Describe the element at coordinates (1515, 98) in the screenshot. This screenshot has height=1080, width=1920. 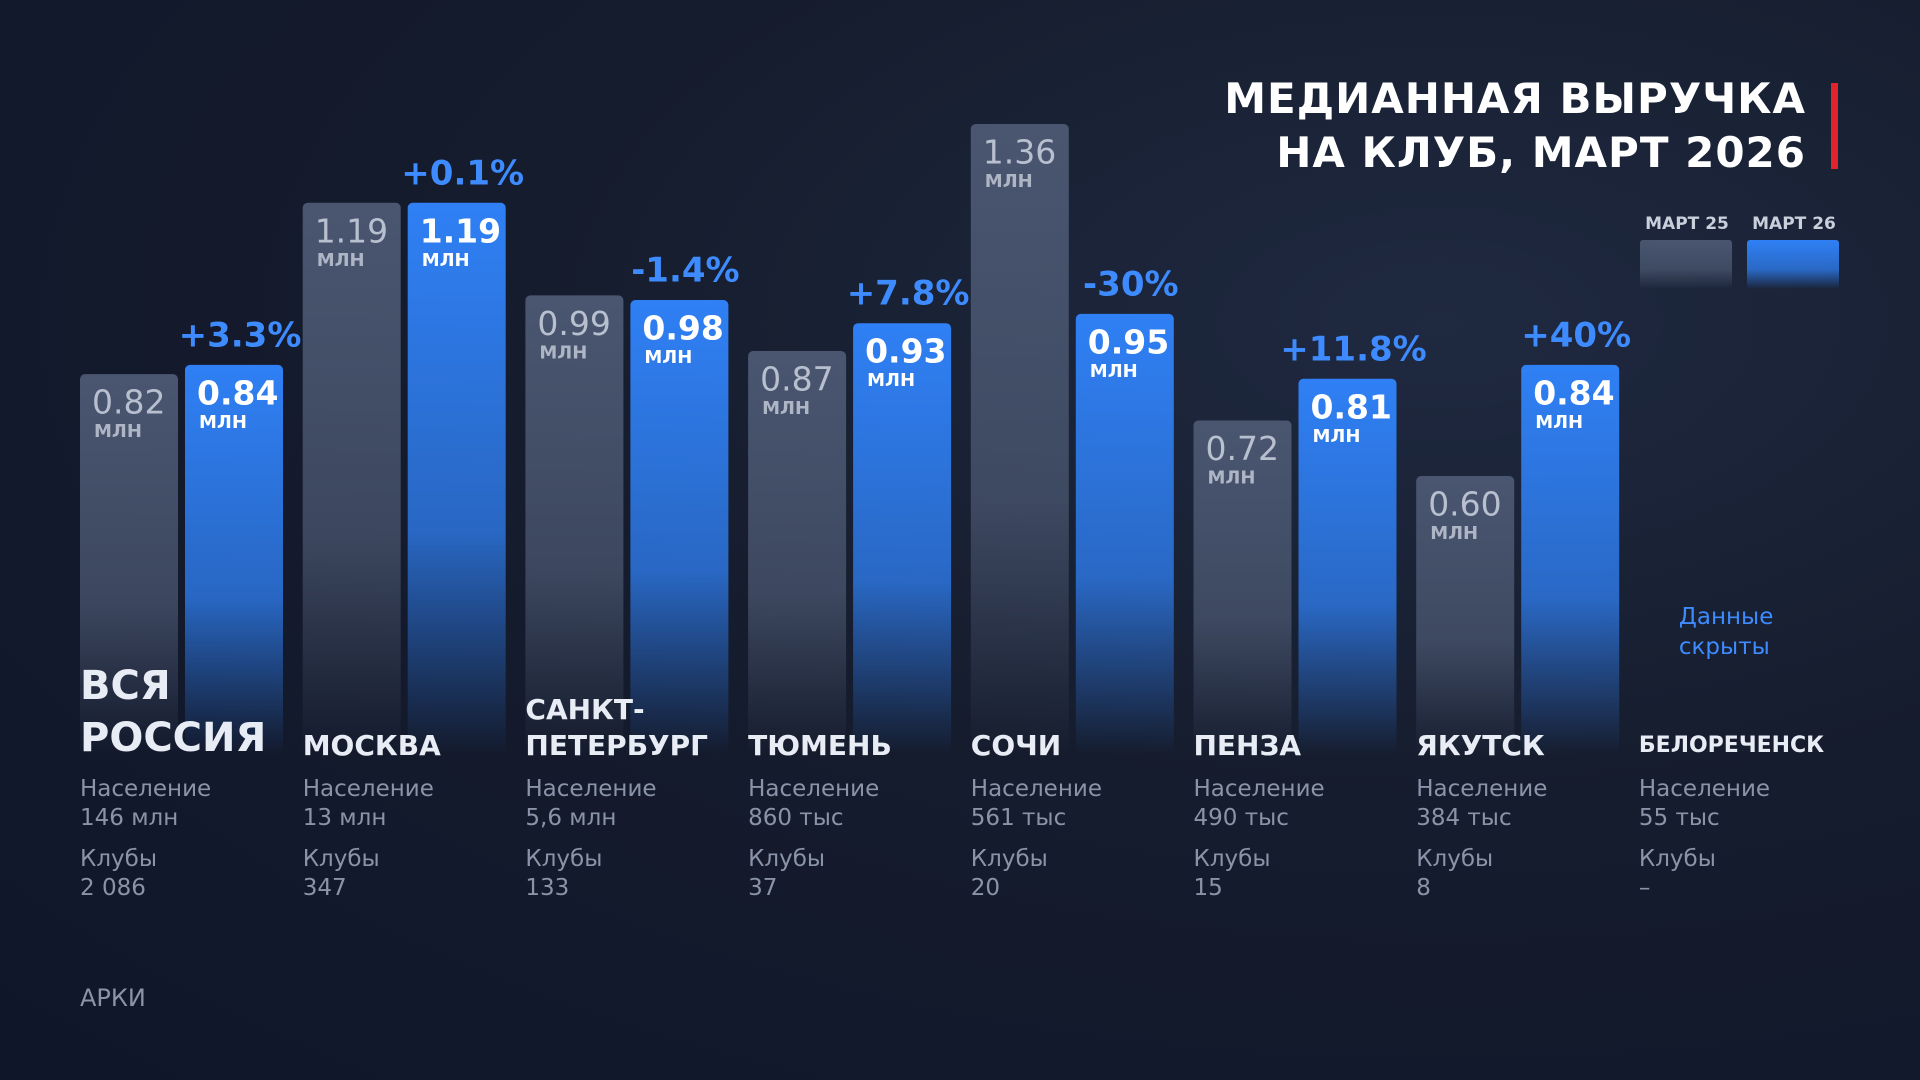
I see `chart-title: МЕДИАННАЯ ВЫРУЧКА` at that location.